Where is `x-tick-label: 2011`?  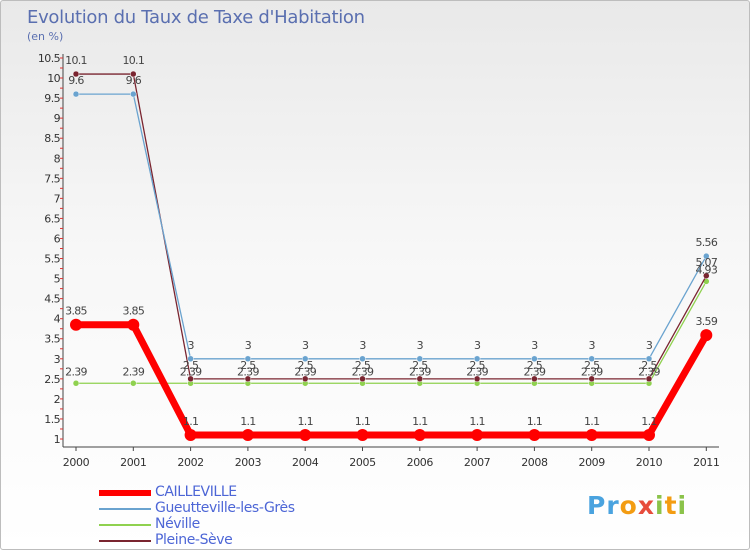 x-tick-label: 2011 is located at coordinates (706, 462).